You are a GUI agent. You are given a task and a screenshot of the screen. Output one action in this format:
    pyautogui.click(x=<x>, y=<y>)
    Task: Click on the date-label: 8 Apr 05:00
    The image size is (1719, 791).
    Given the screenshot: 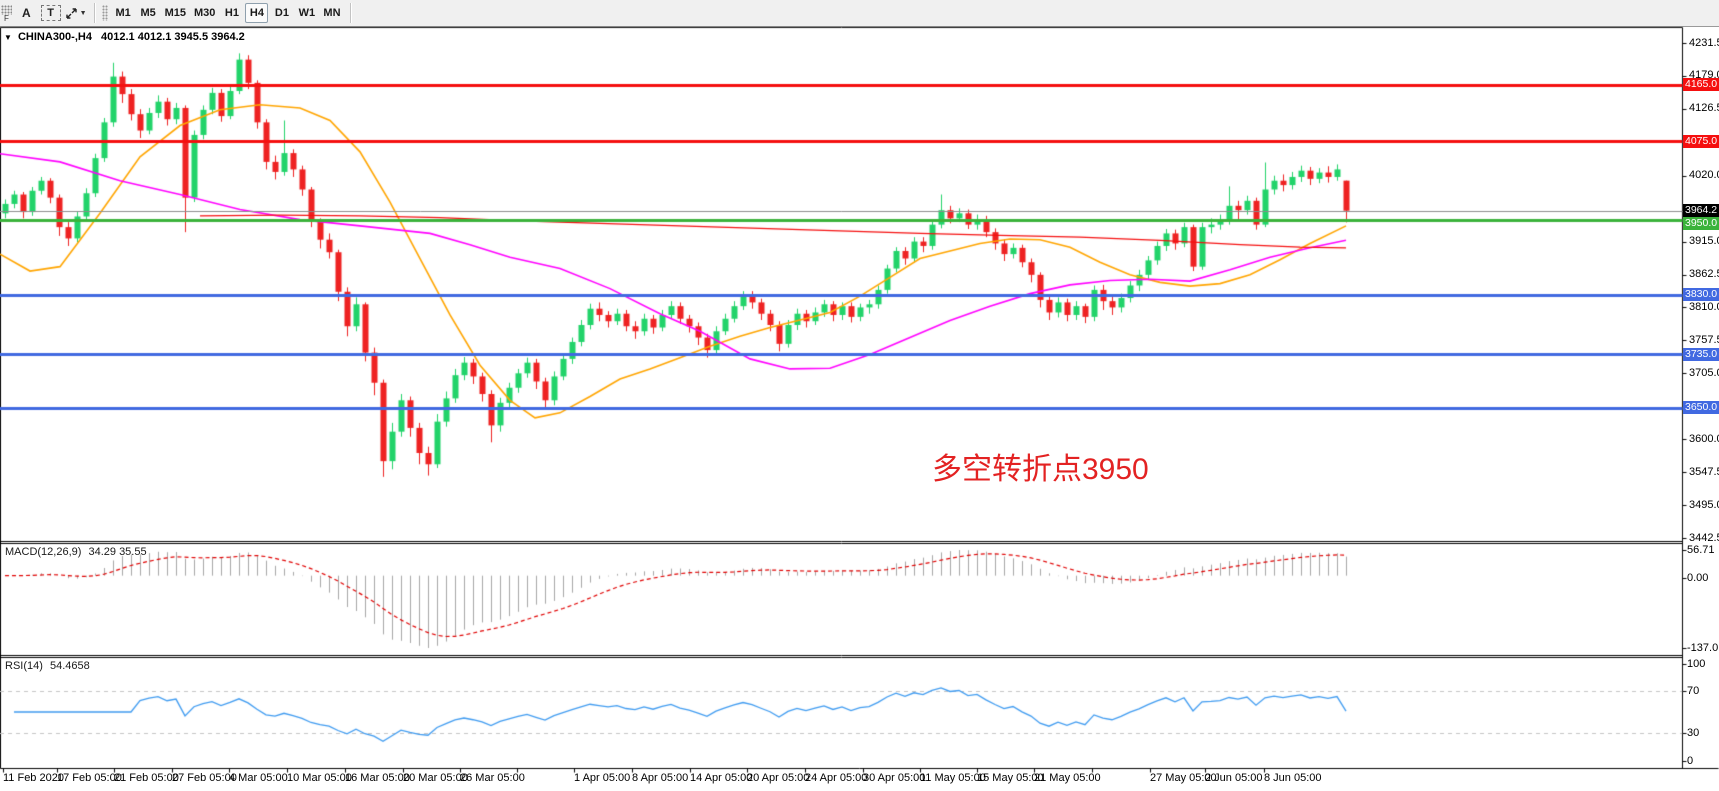 What is the action you would take?
    pyautogui.click(x=660, y=778)
    